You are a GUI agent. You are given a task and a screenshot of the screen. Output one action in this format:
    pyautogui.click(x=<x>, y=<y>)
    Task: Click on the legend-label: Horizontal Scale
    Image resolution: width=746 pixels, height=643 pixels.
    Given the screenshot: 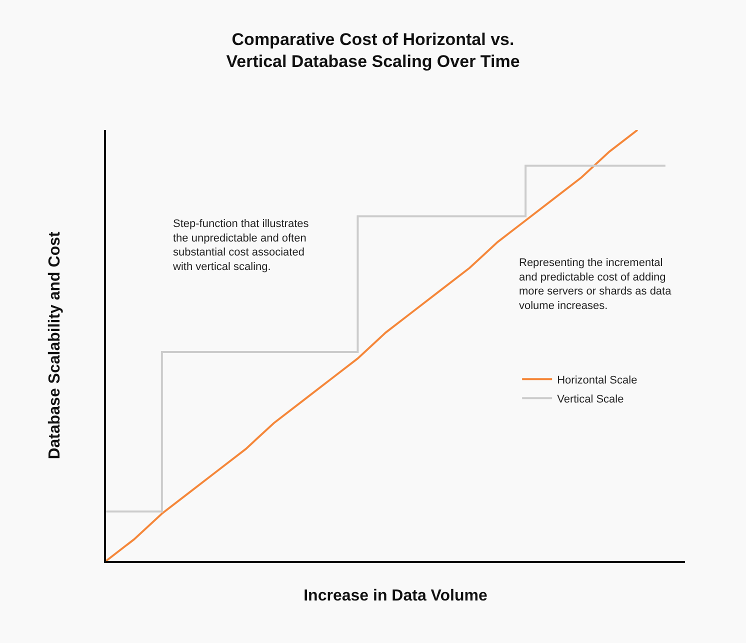 What is the action you would take?
    pyautogui.click(x=597, y=380)
    